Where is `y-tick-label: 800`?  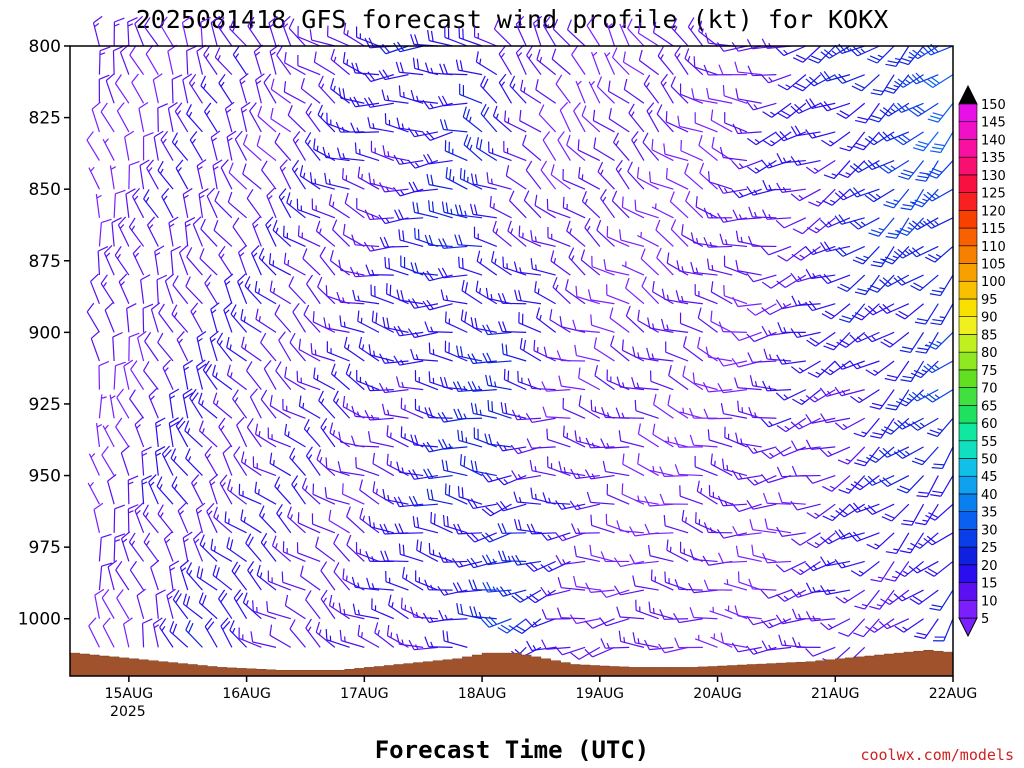 y-tick-label: 800 is located at coordinates (45, 47).